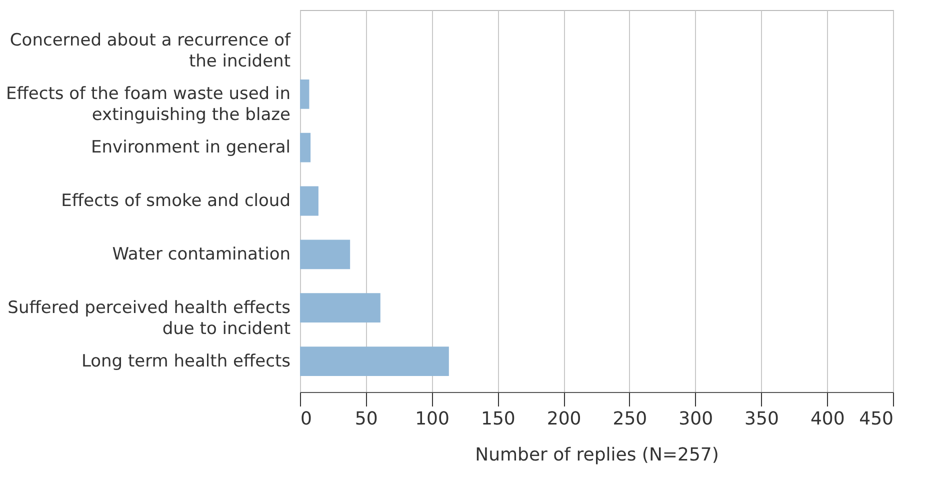 This screenshot has height=488, width=941. Describe the element at coordinates (151, 51) in the screenshot. I see `y-tick-label: Concerned about a recurrence of the incident` at that location.